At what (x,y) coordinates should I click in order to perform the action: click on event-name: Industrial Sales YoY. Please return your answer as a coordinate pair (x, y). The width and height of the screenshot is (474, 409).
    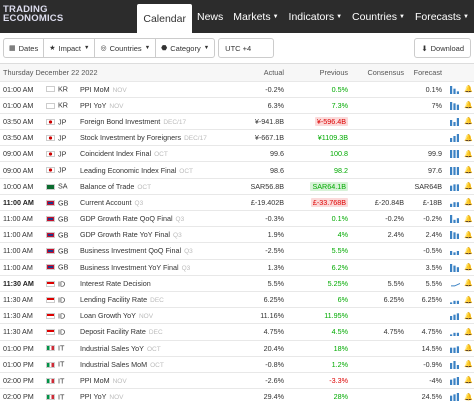
    Looking at the image, I should click on (112, 348).